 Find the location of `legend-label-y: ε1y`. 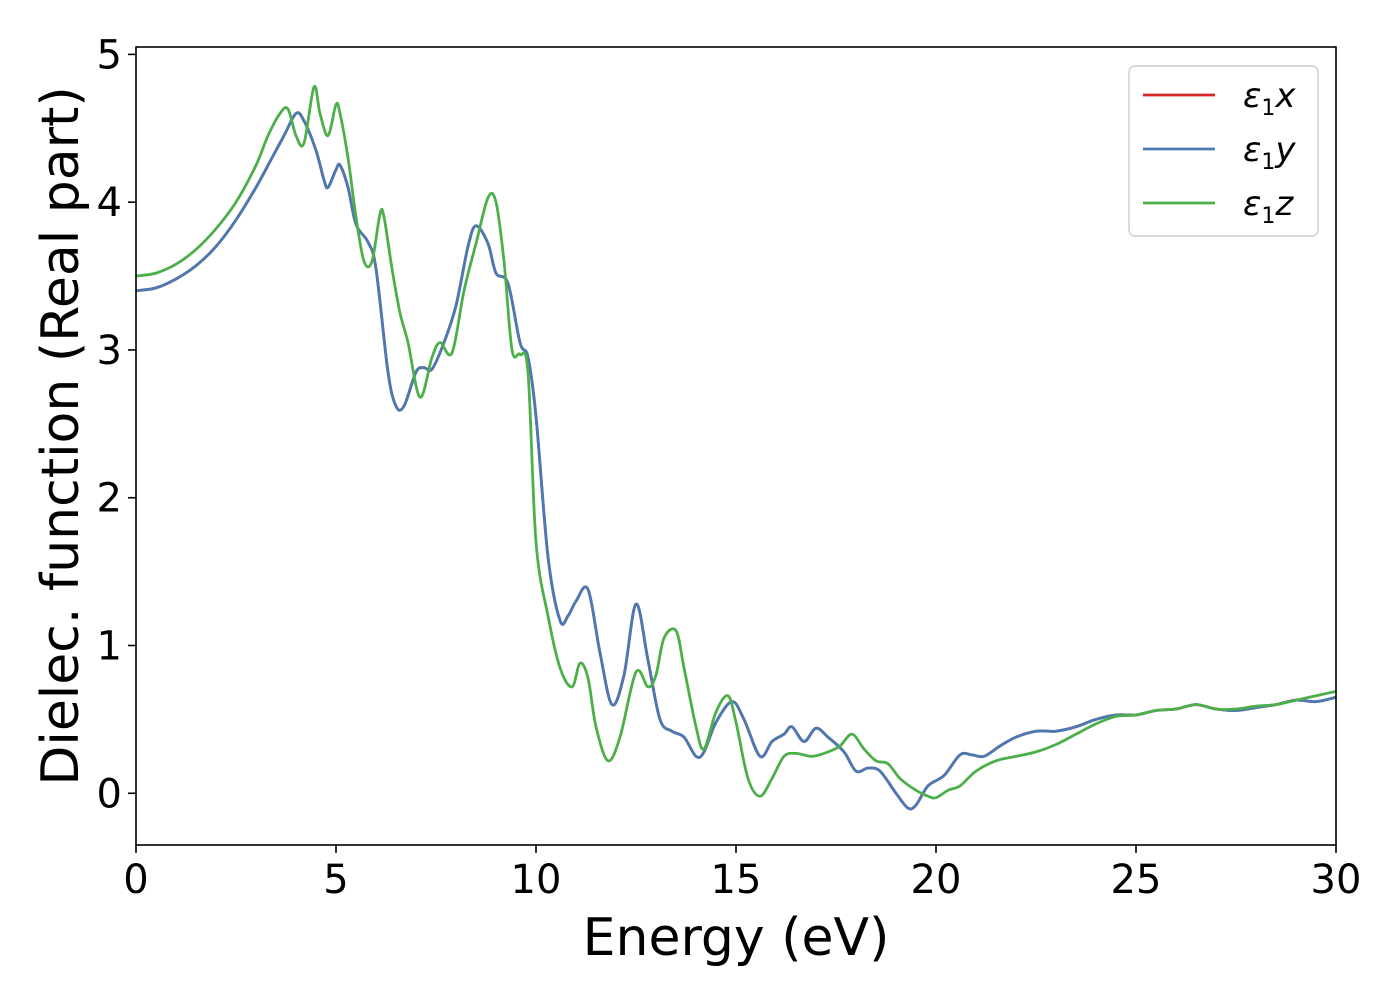

legend-label-y: ε1y is located at coordinates (1269, 152).